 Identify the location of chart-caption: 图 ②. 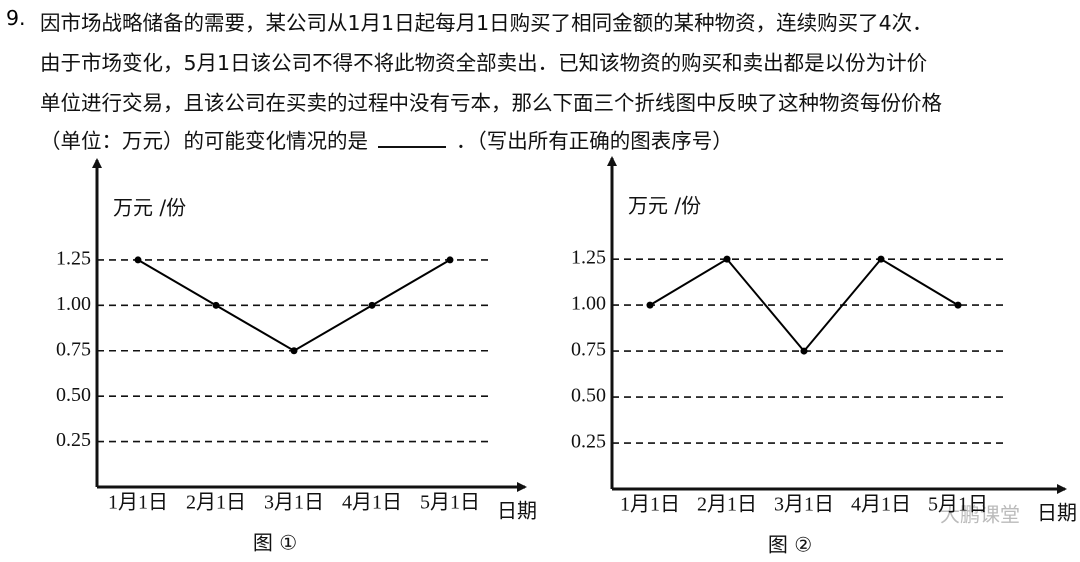
(790, 545).